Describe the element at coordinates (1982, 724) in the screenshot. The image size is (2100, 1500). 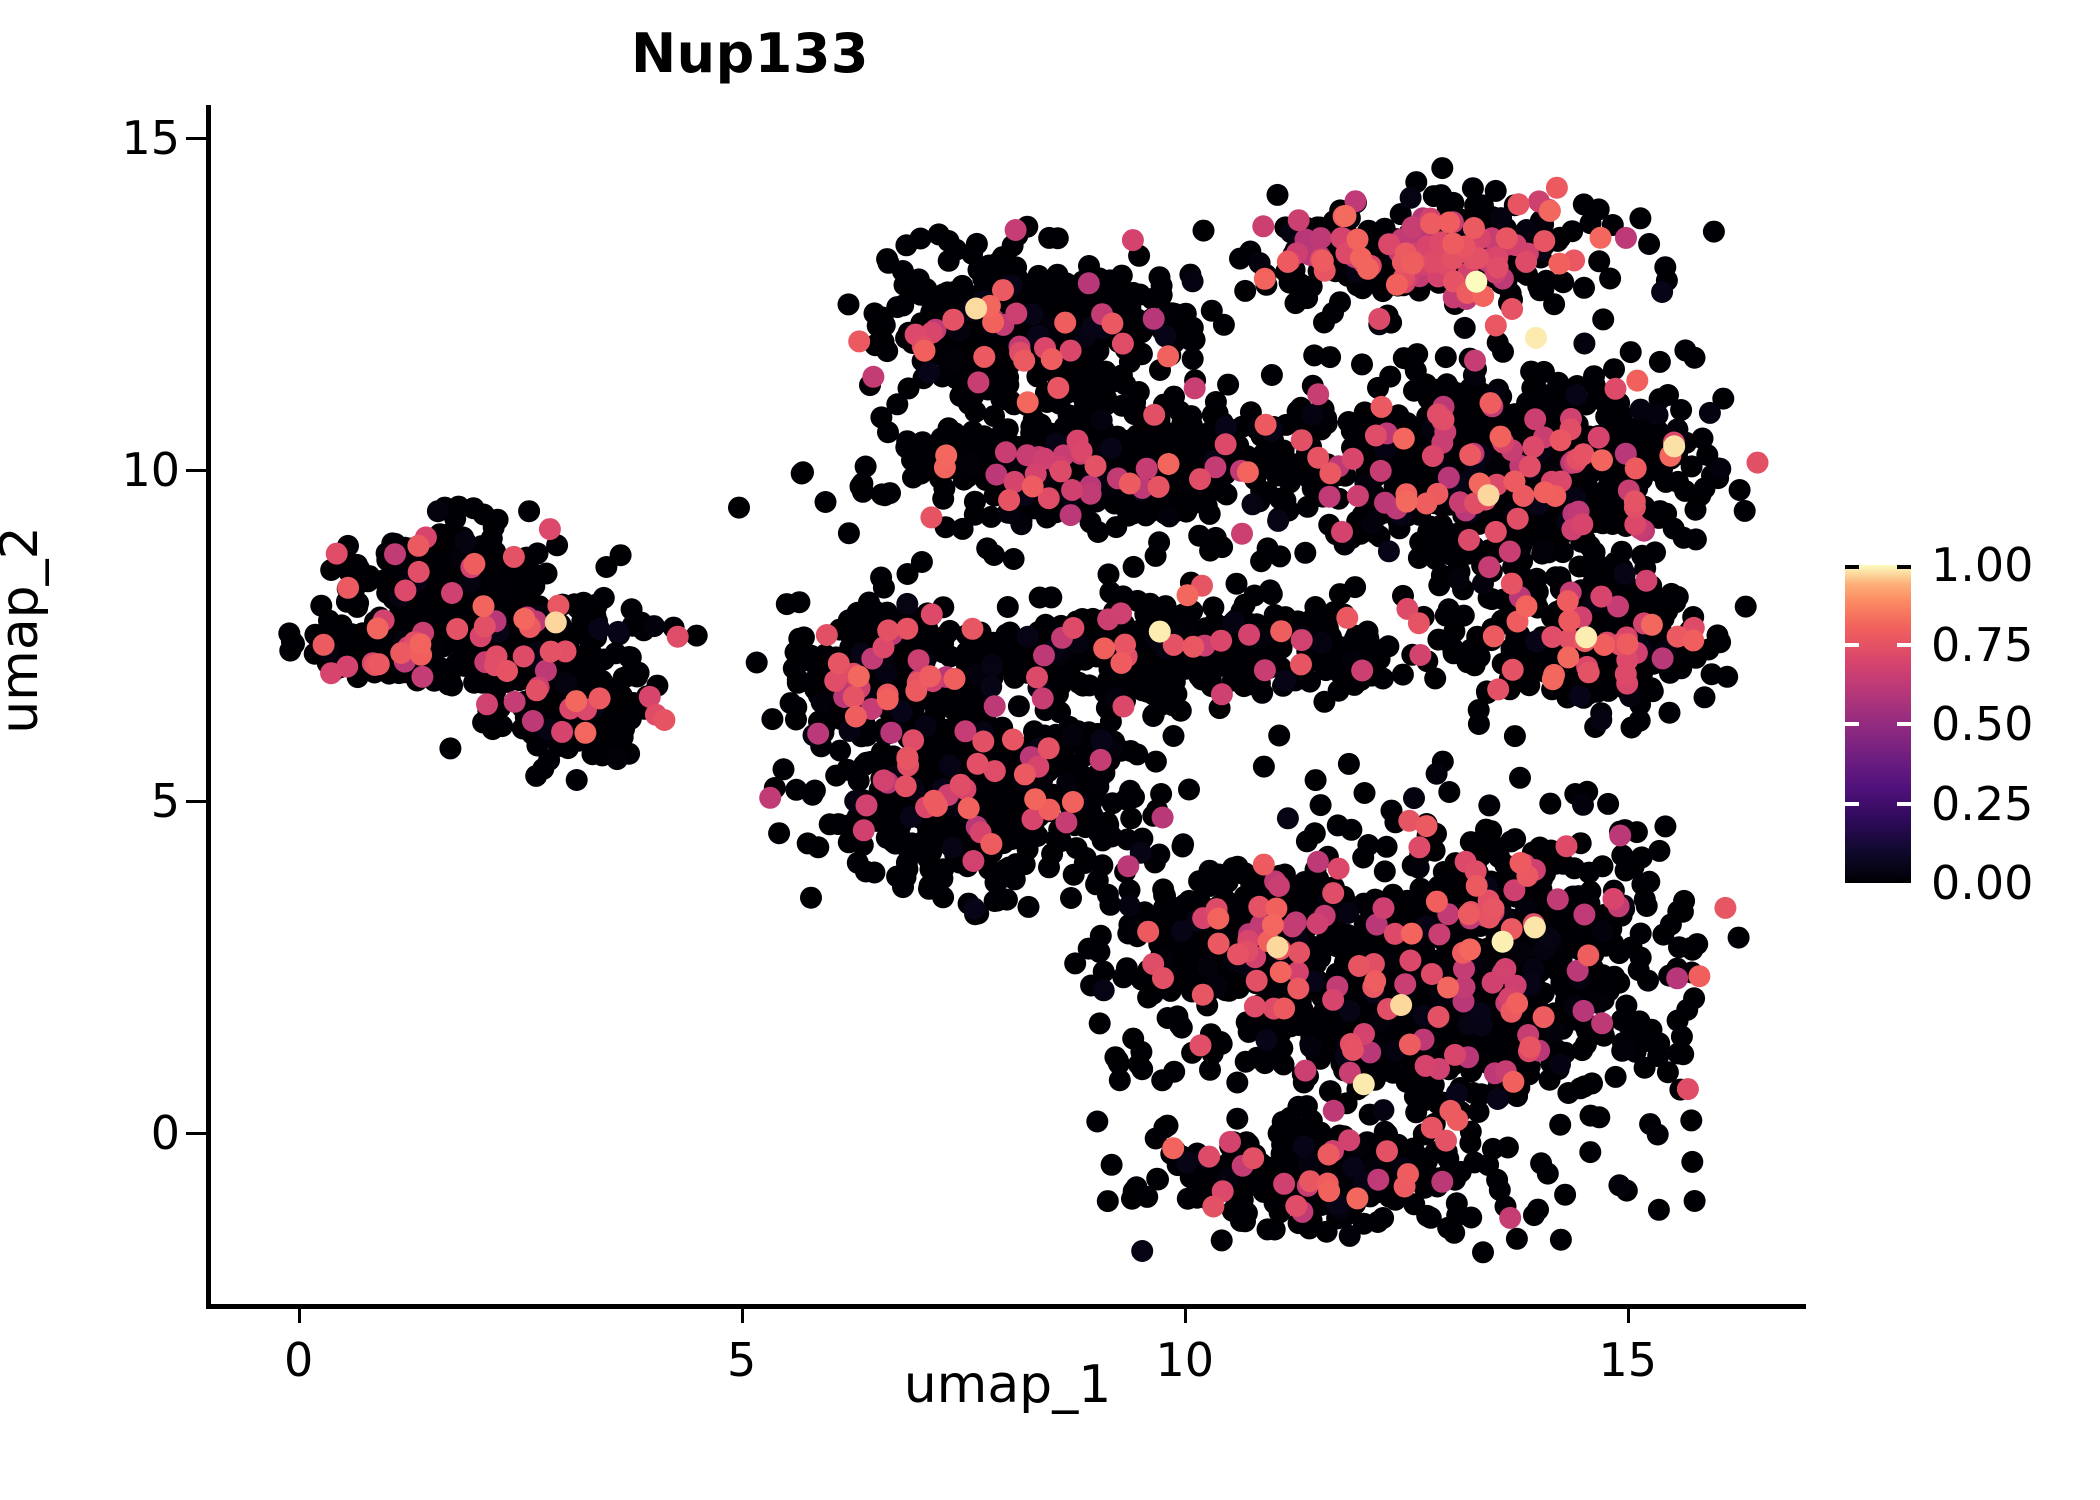
I see `colorbar-tick-label: 0.50` at that location.